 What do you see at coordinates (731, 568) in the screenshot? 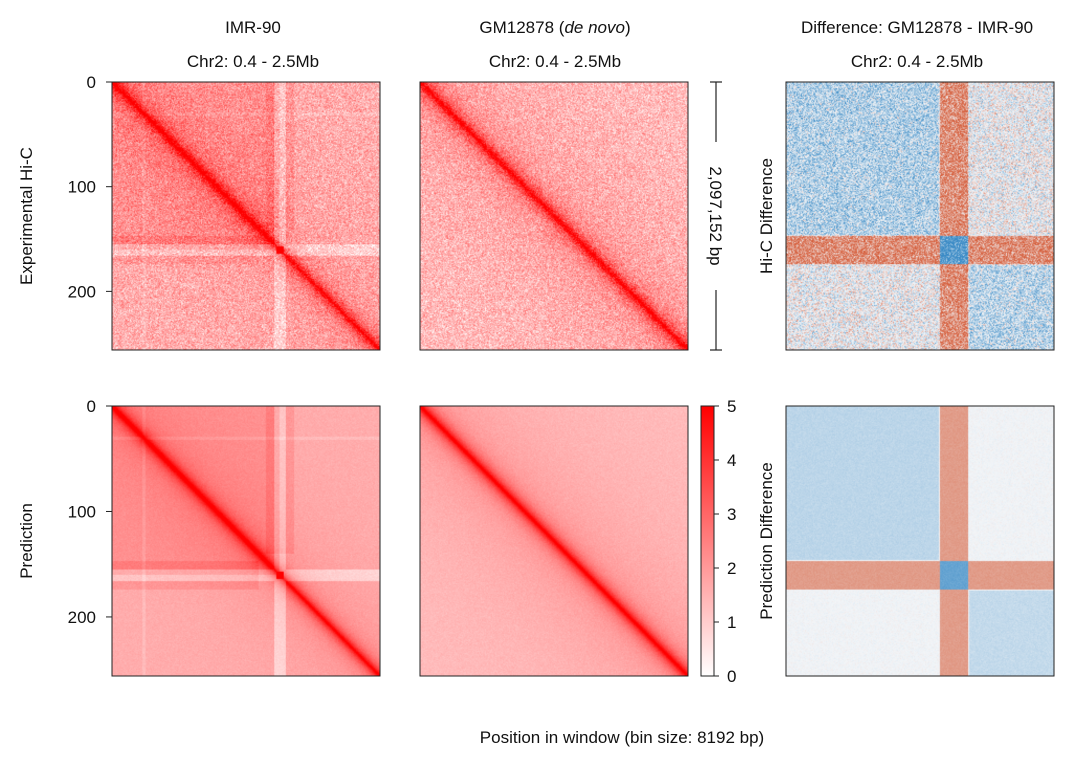
I see `colorbar-tick-label: 2` at bounding box center [731, 568].